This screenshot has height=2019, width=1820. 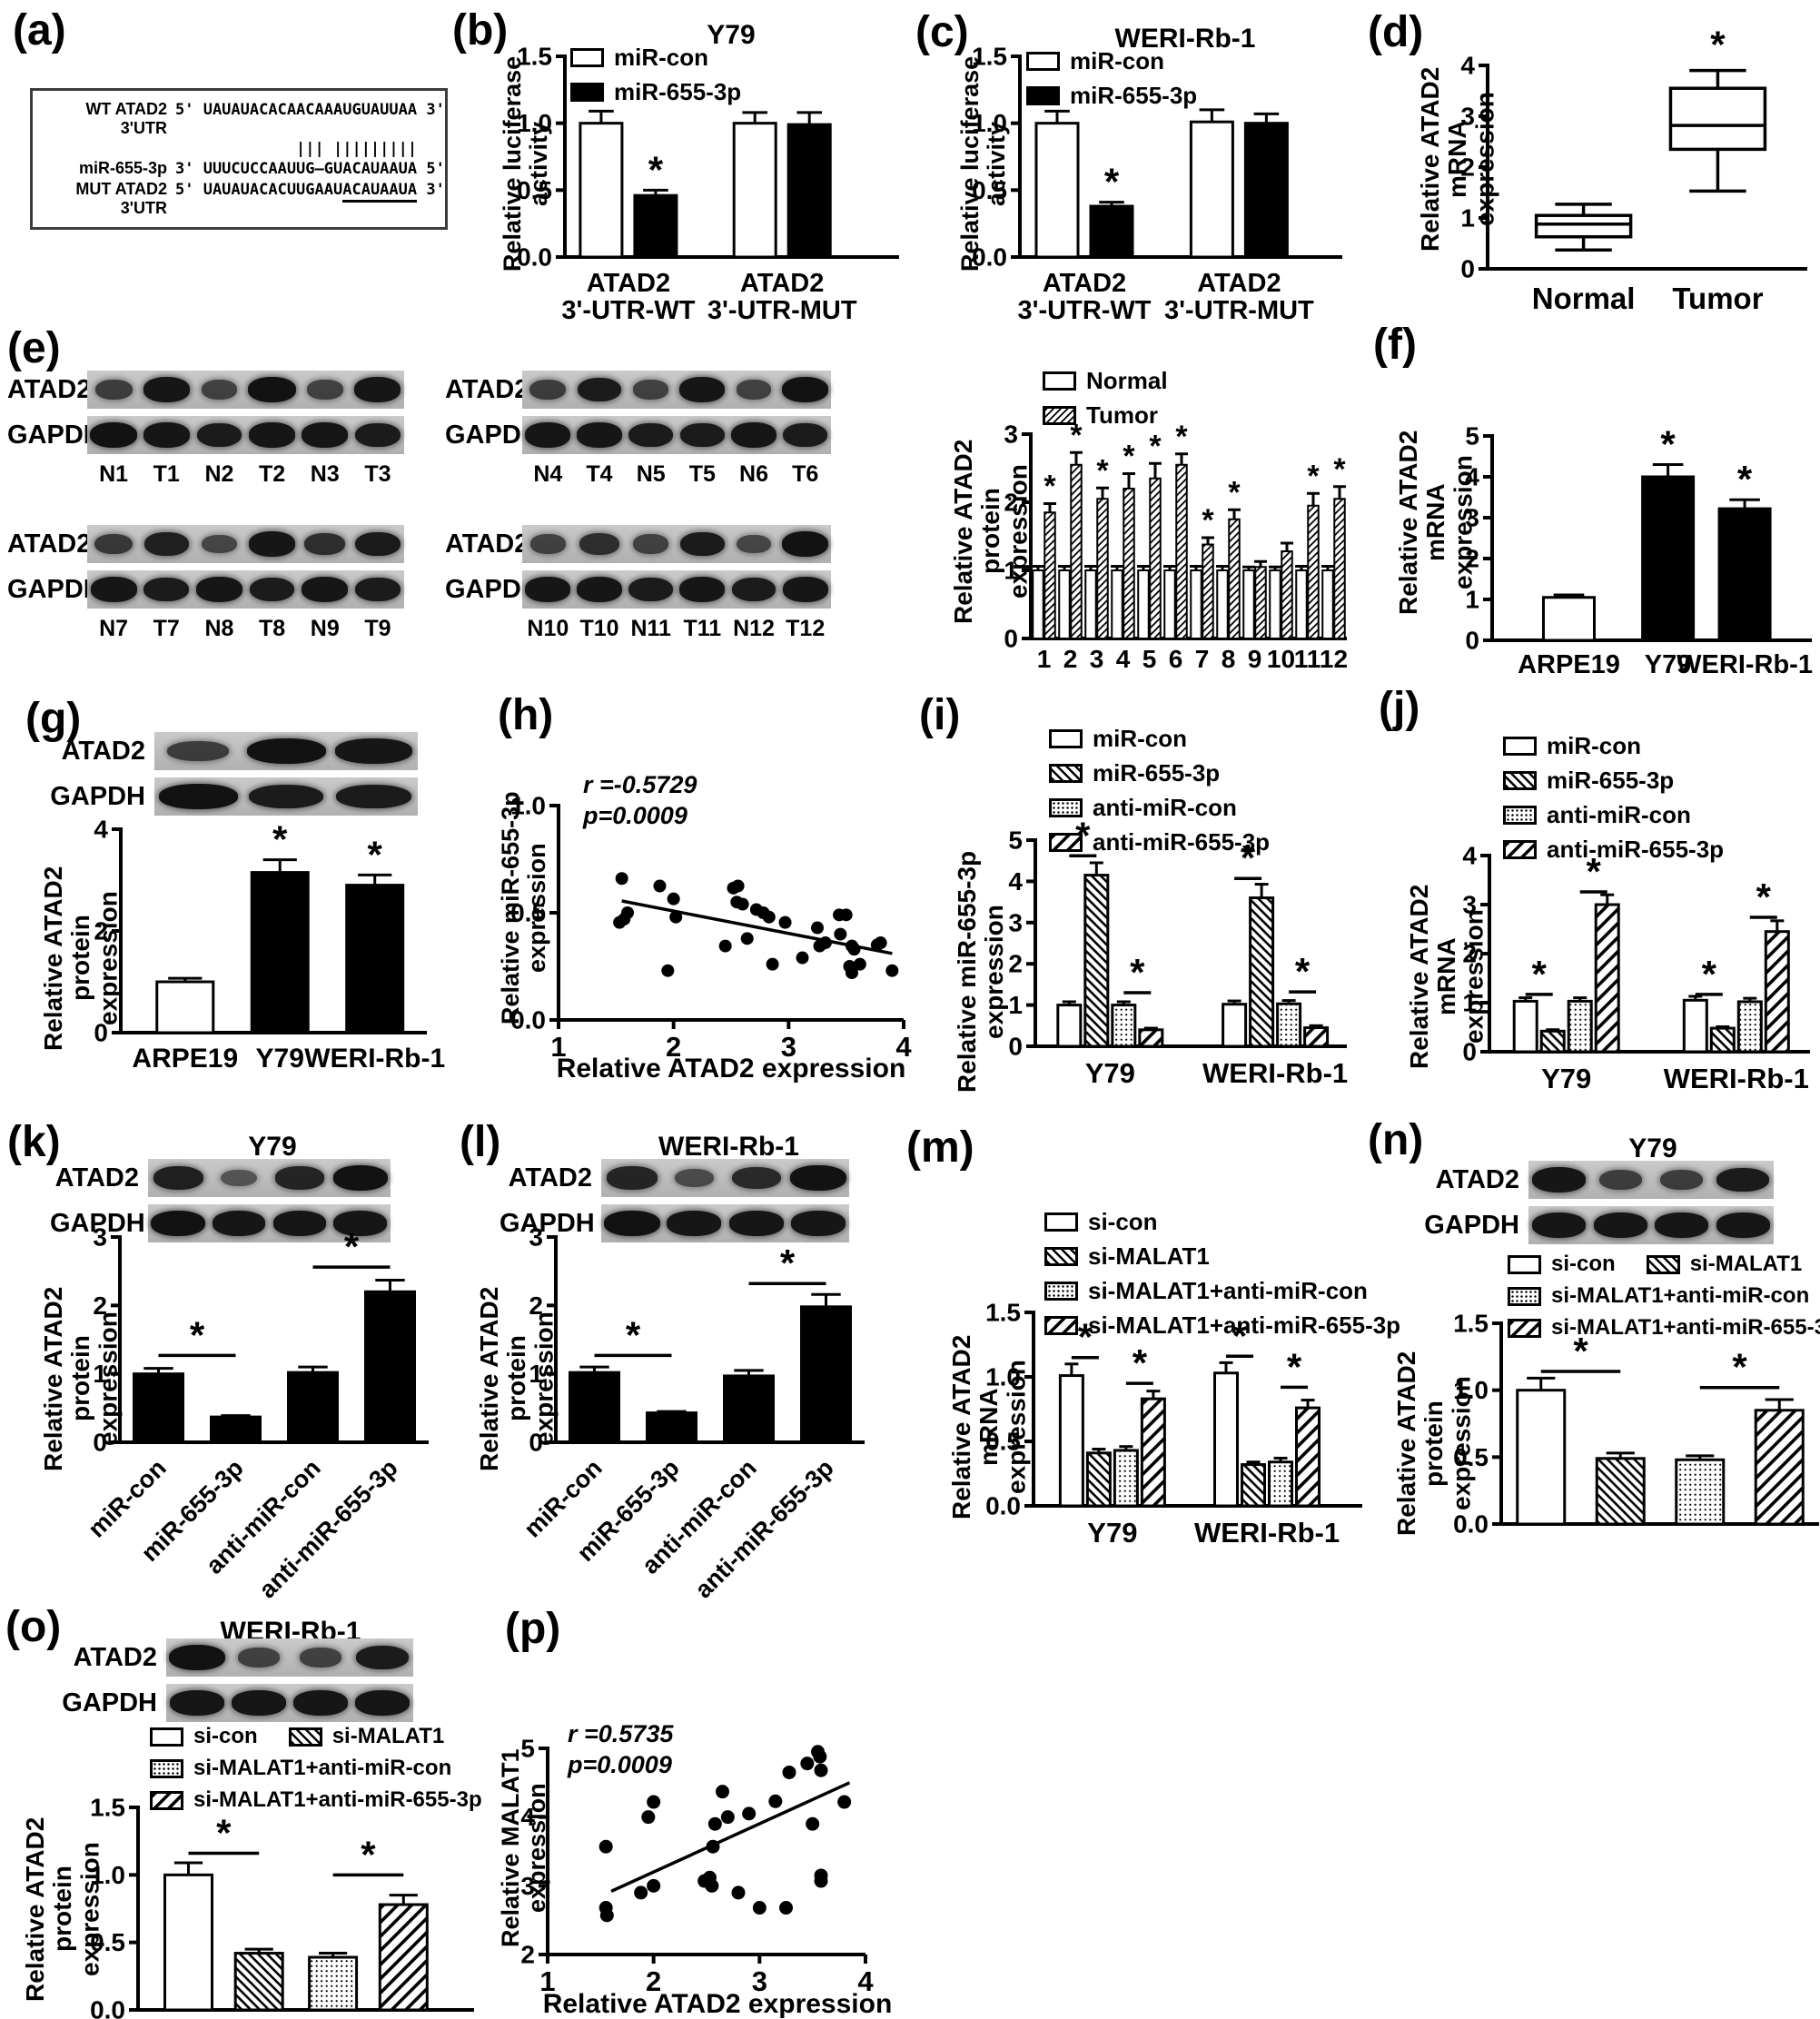 I want to click on legend-label: Tumor, so click(x=1122, y=415).